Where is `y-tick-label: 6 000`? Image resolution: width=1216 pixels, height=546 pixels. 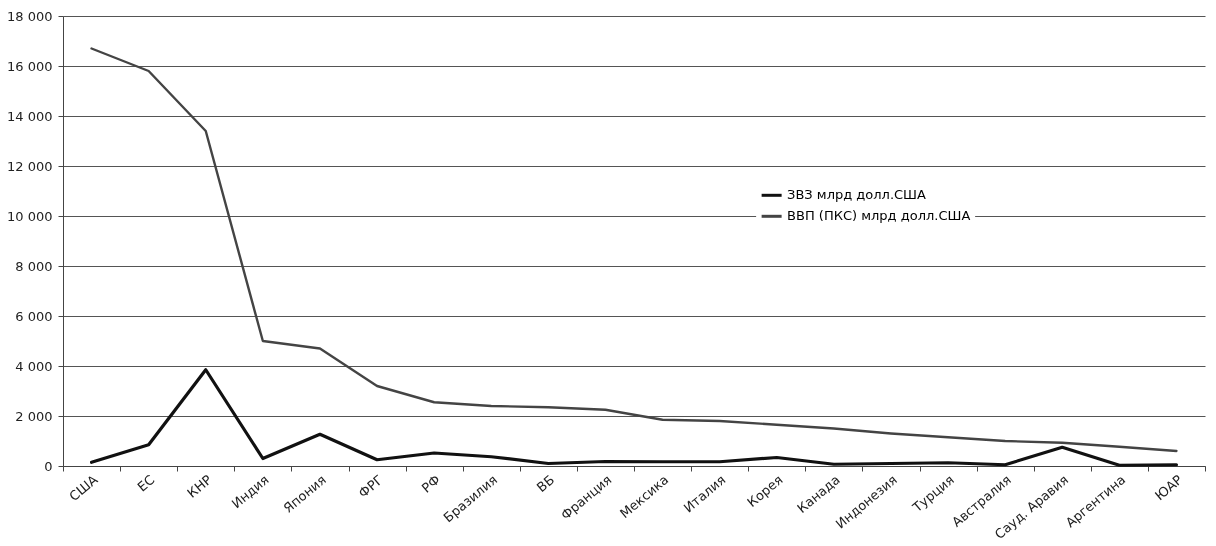
y-tick-label: 6 000 is located at coordinates (34, 316).